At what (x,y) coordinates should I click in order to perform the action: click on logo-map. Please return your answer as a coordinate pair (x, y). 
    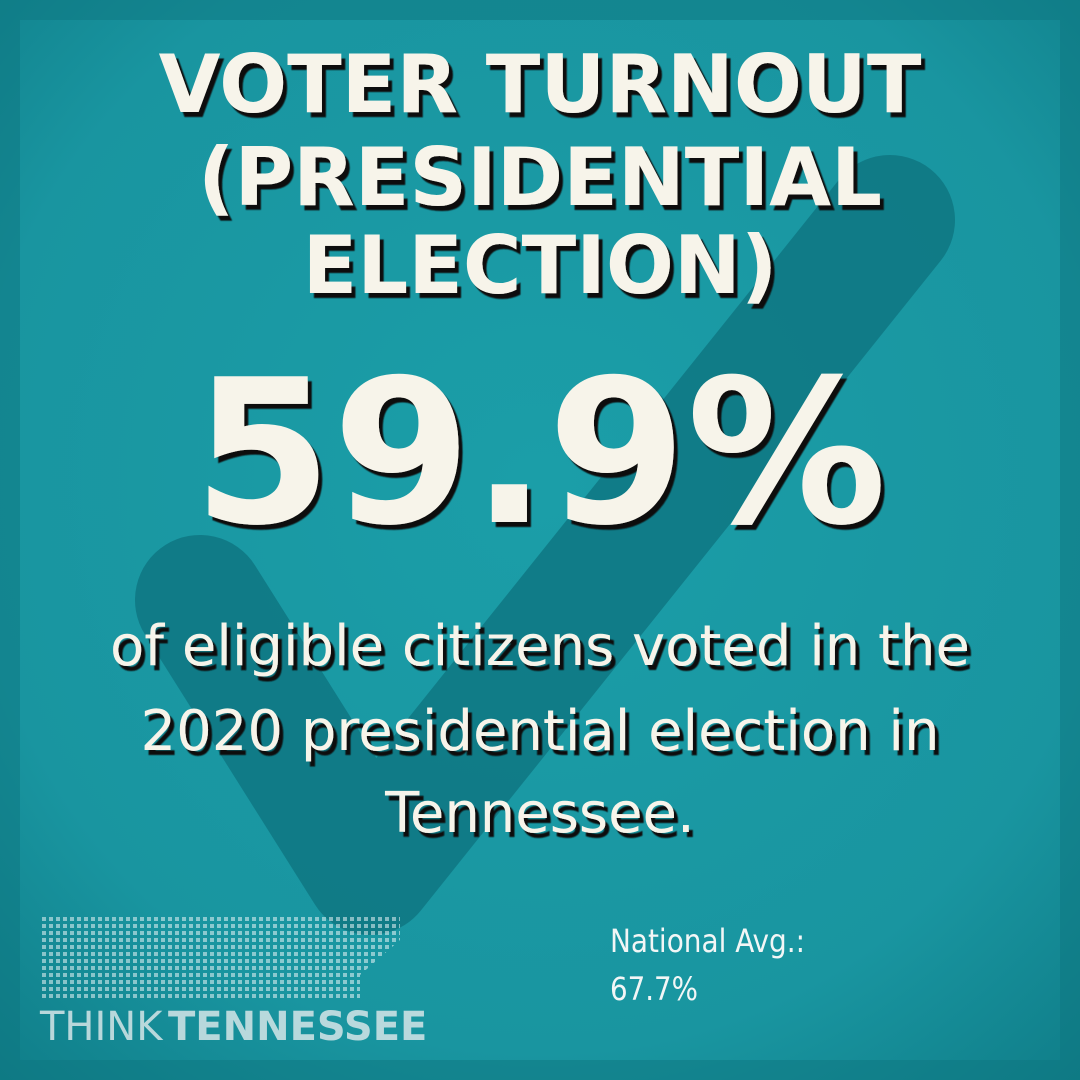
    Looking at the image, I should click on (220, 957).